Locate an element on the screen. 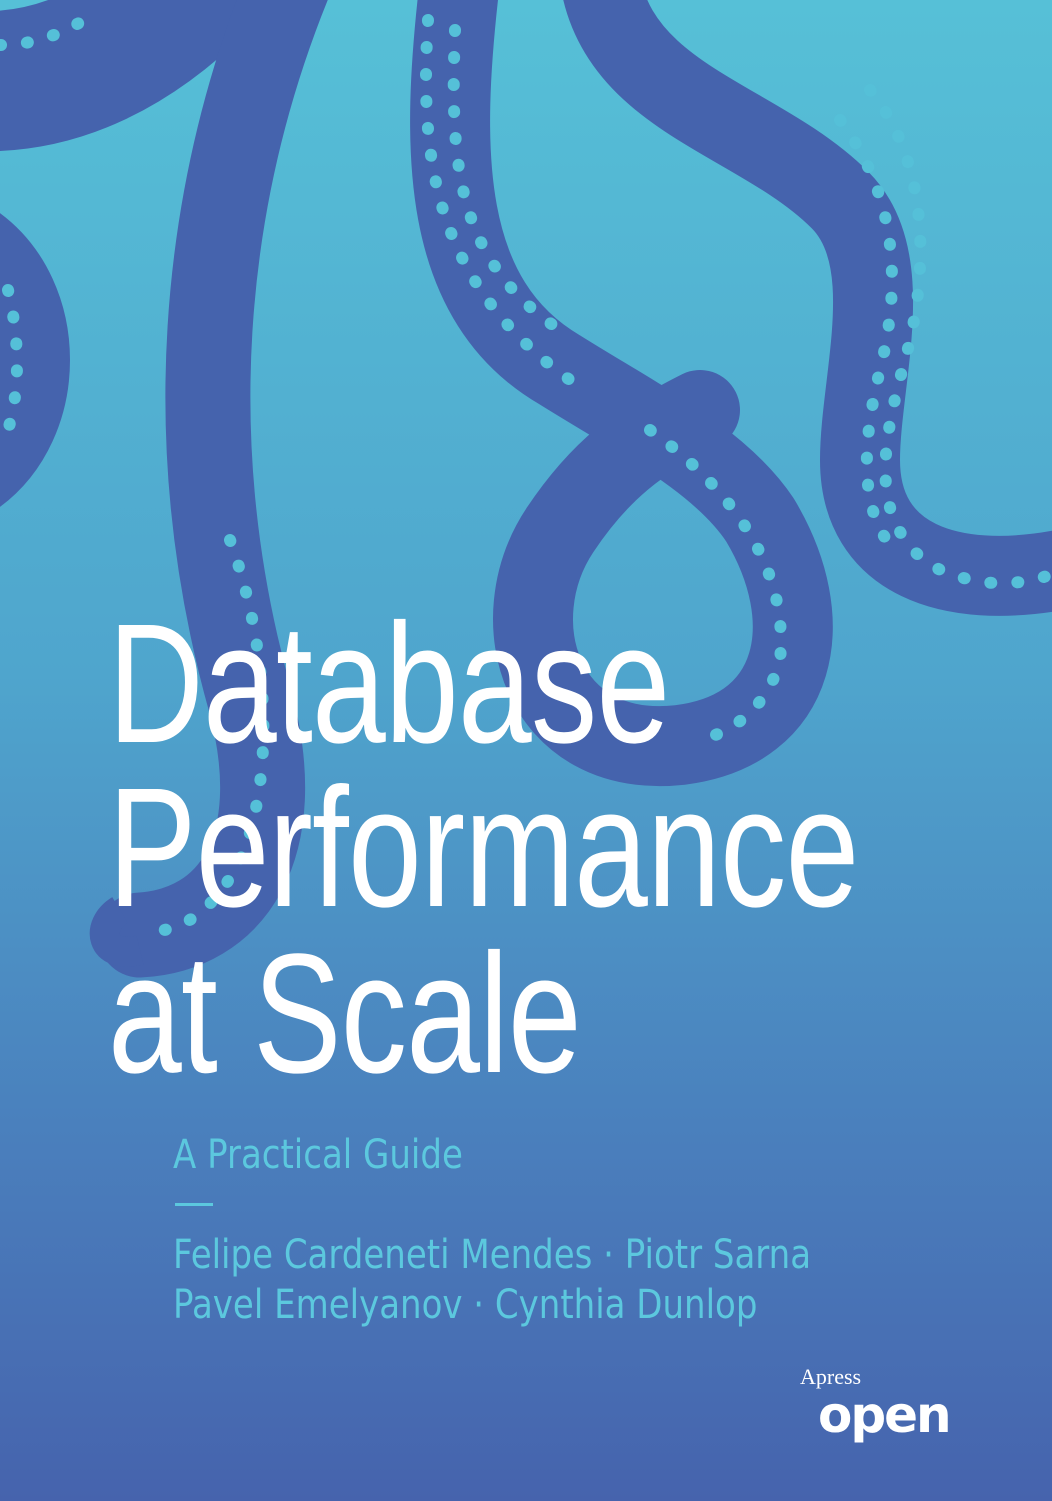 The width and height of the screenshot is (1052, 1501). title-line-2: Performance is located at coordinates (483, 848).